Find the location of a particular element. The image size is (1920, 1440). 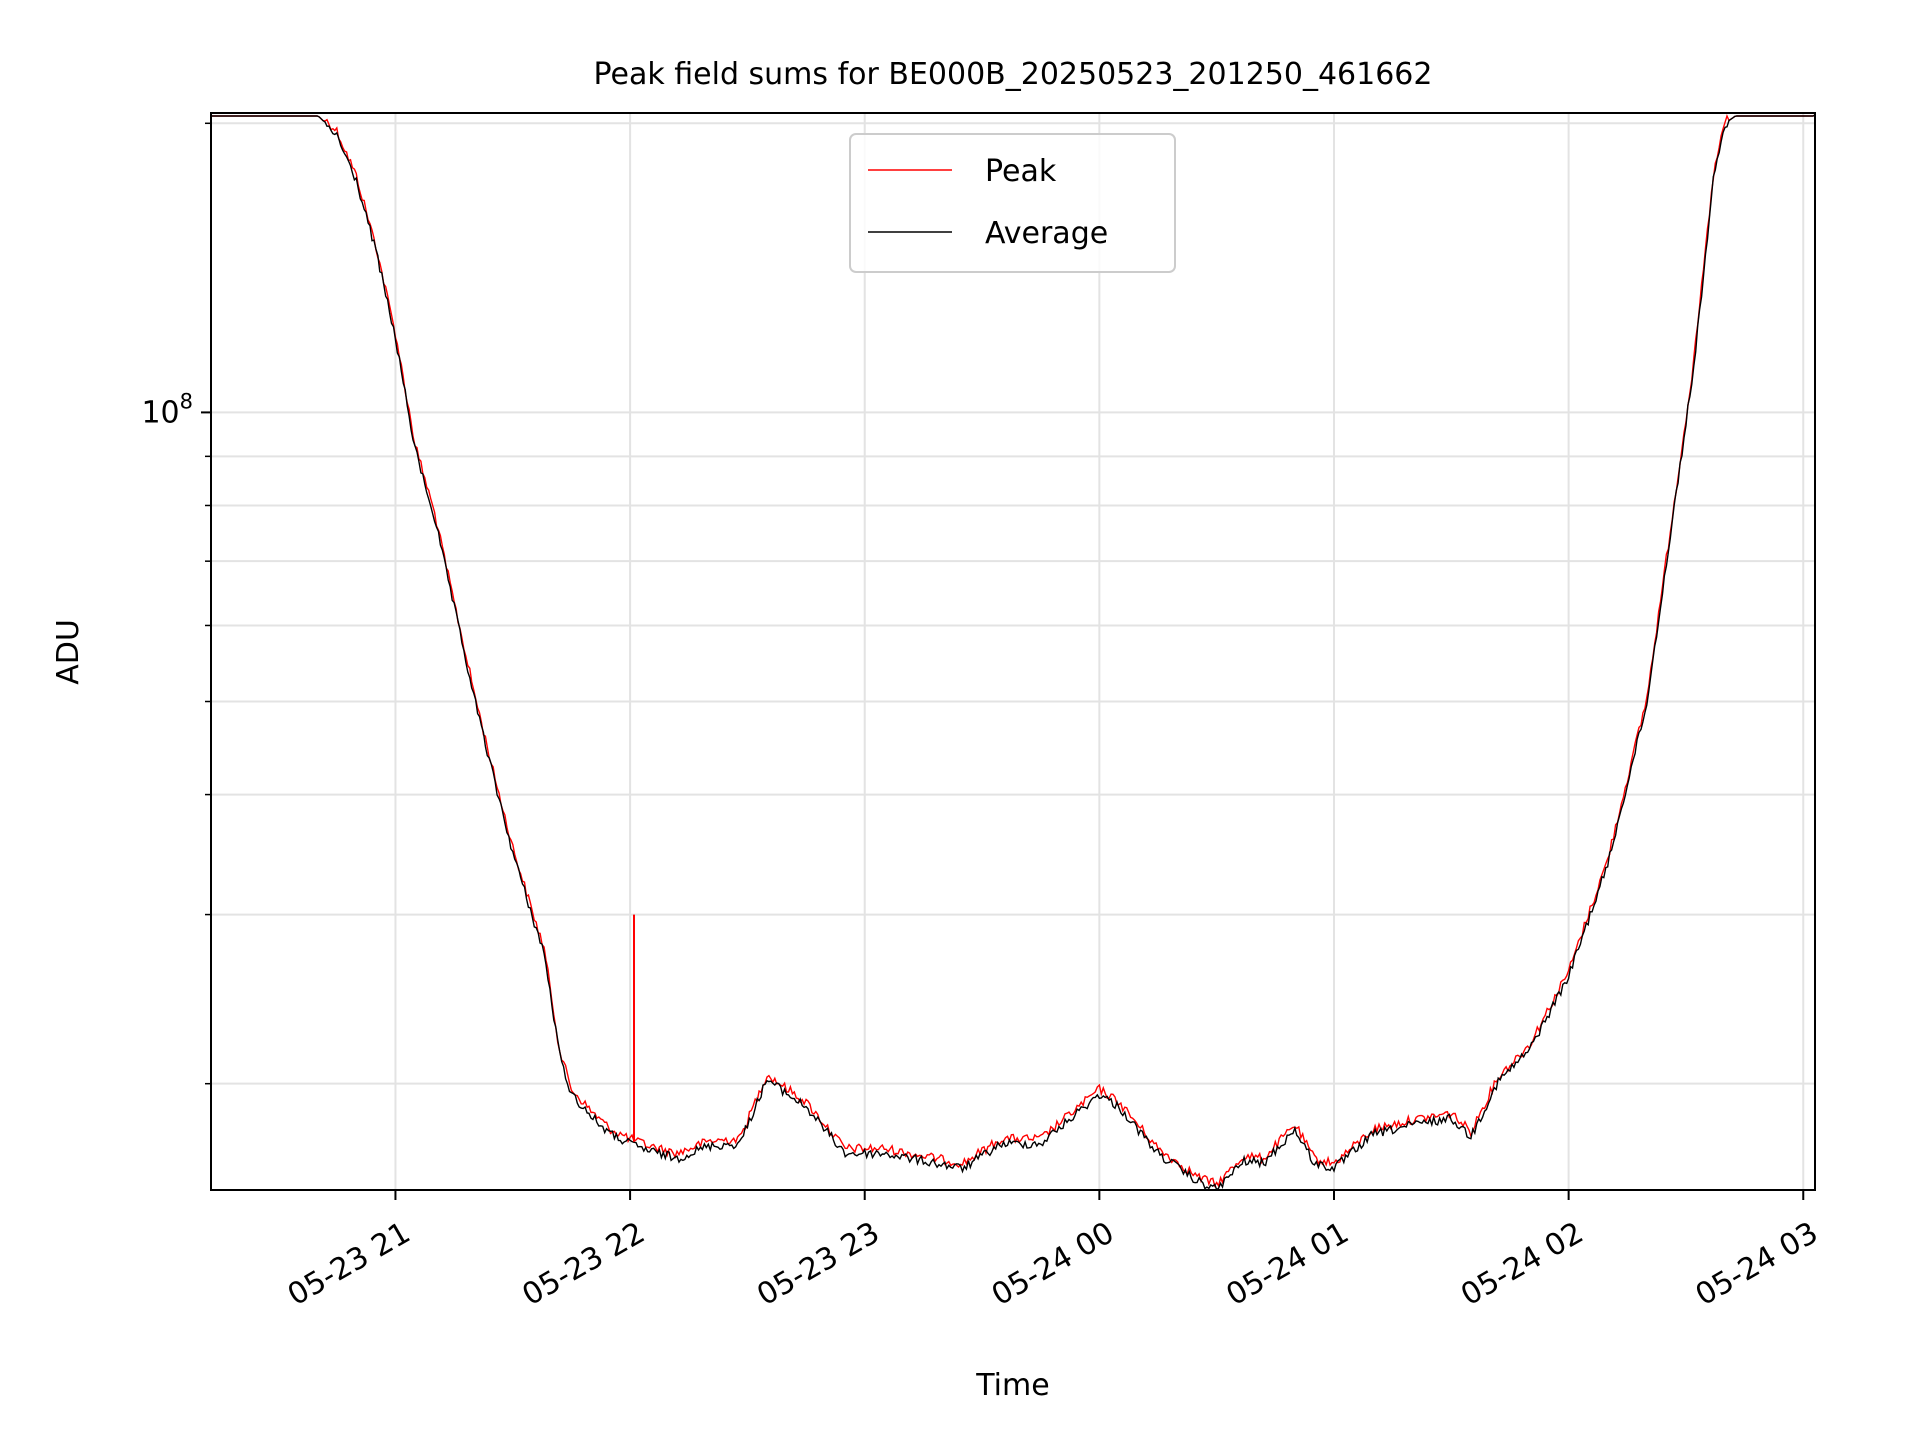

legend-box is located at coordinates (1012, 203).